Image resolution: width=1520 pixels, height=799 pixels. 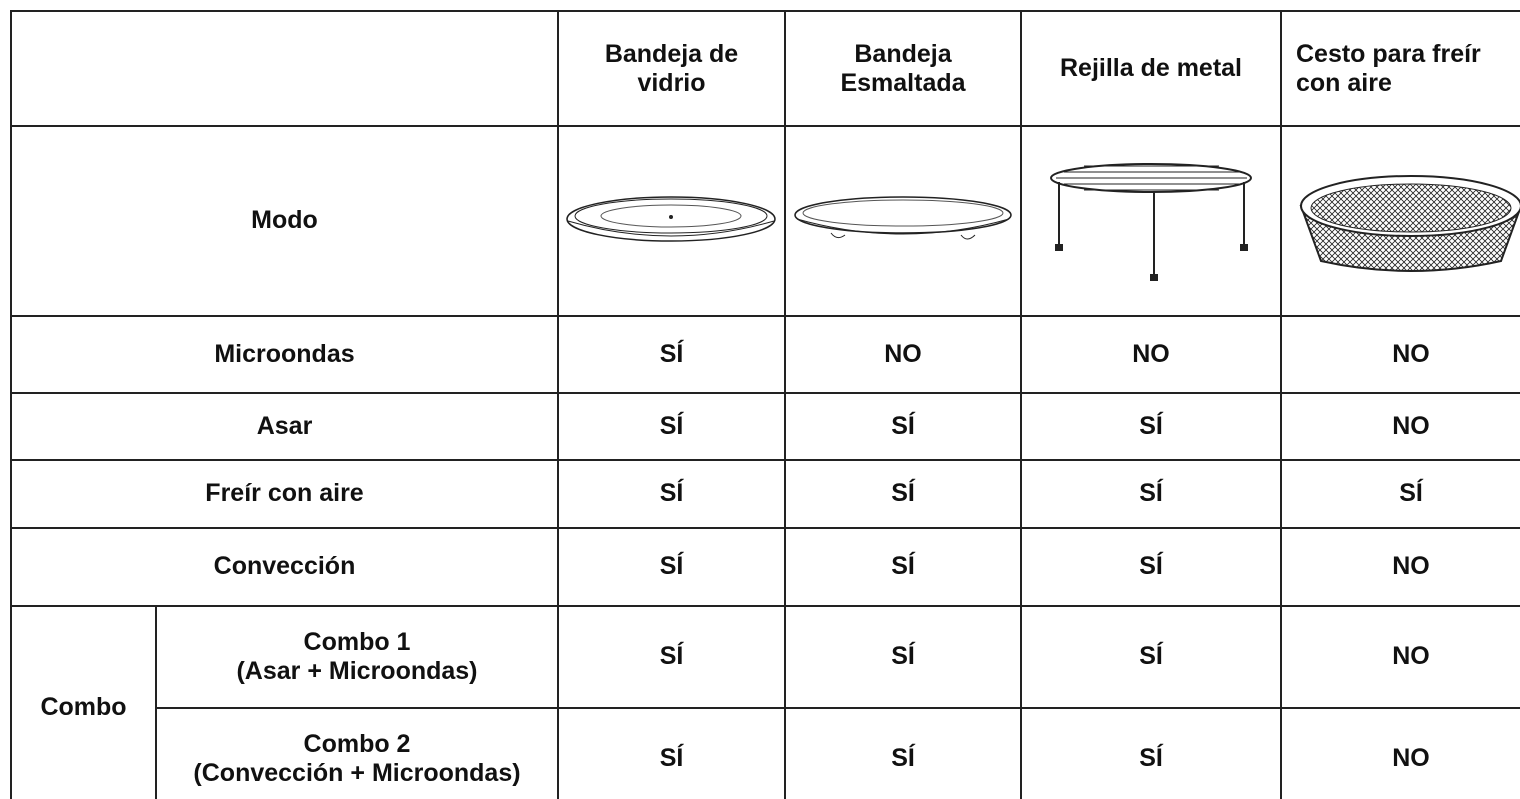 I want to click on mode-name: Asar, so click(x=284, y=426).